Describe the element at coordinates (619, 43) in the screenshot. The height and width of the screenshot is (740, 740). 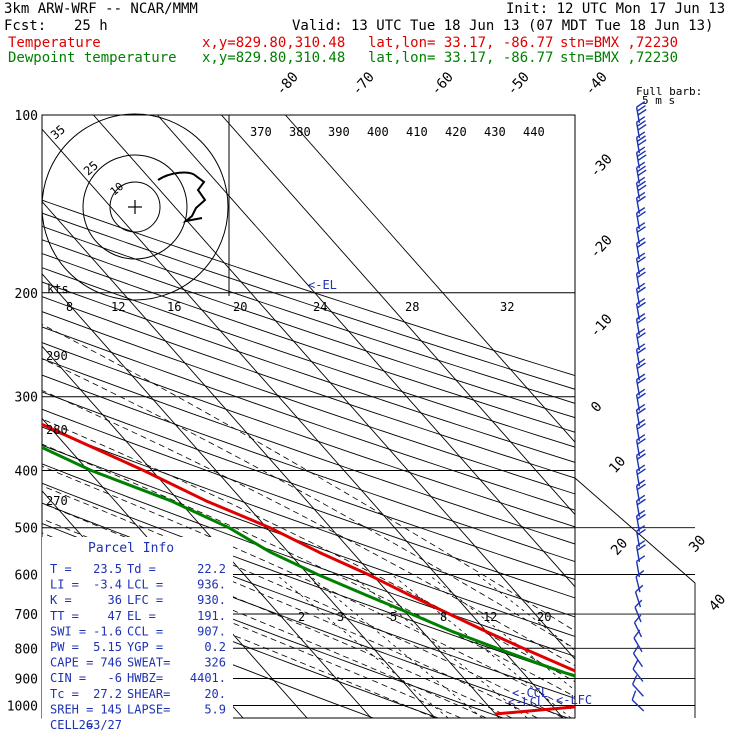
I see `temperature-station: stn=BMX ,72230` at that location.